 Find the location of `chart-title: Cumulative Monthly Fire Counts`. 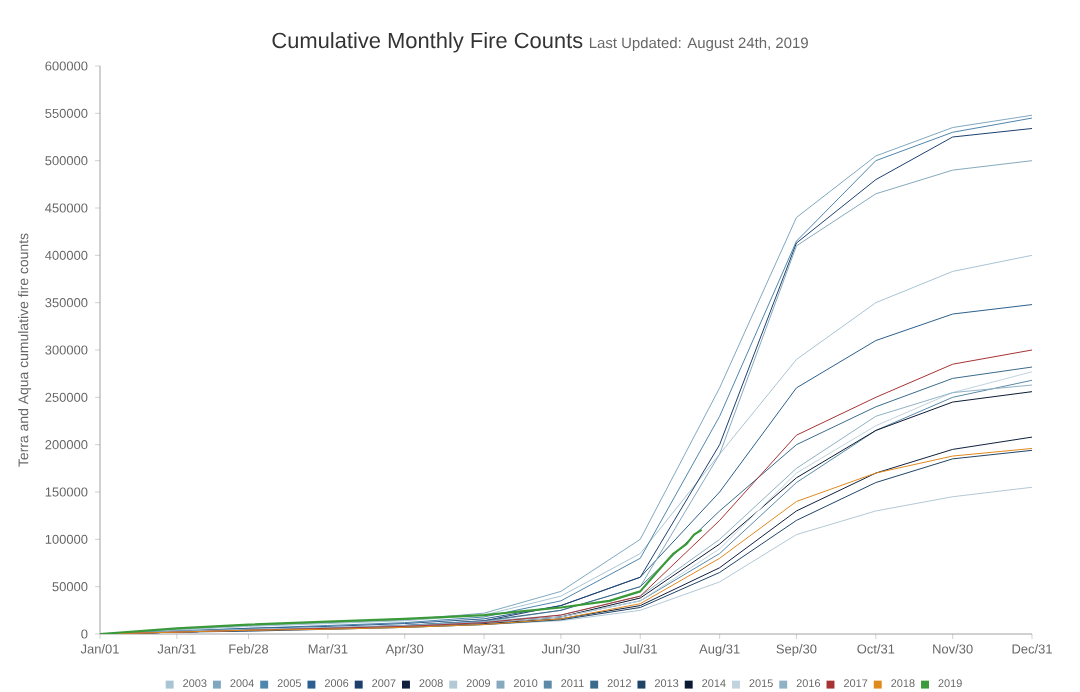

chart-title: Cumulative Monthly Fire Counts is located at coordinates (427, 42).